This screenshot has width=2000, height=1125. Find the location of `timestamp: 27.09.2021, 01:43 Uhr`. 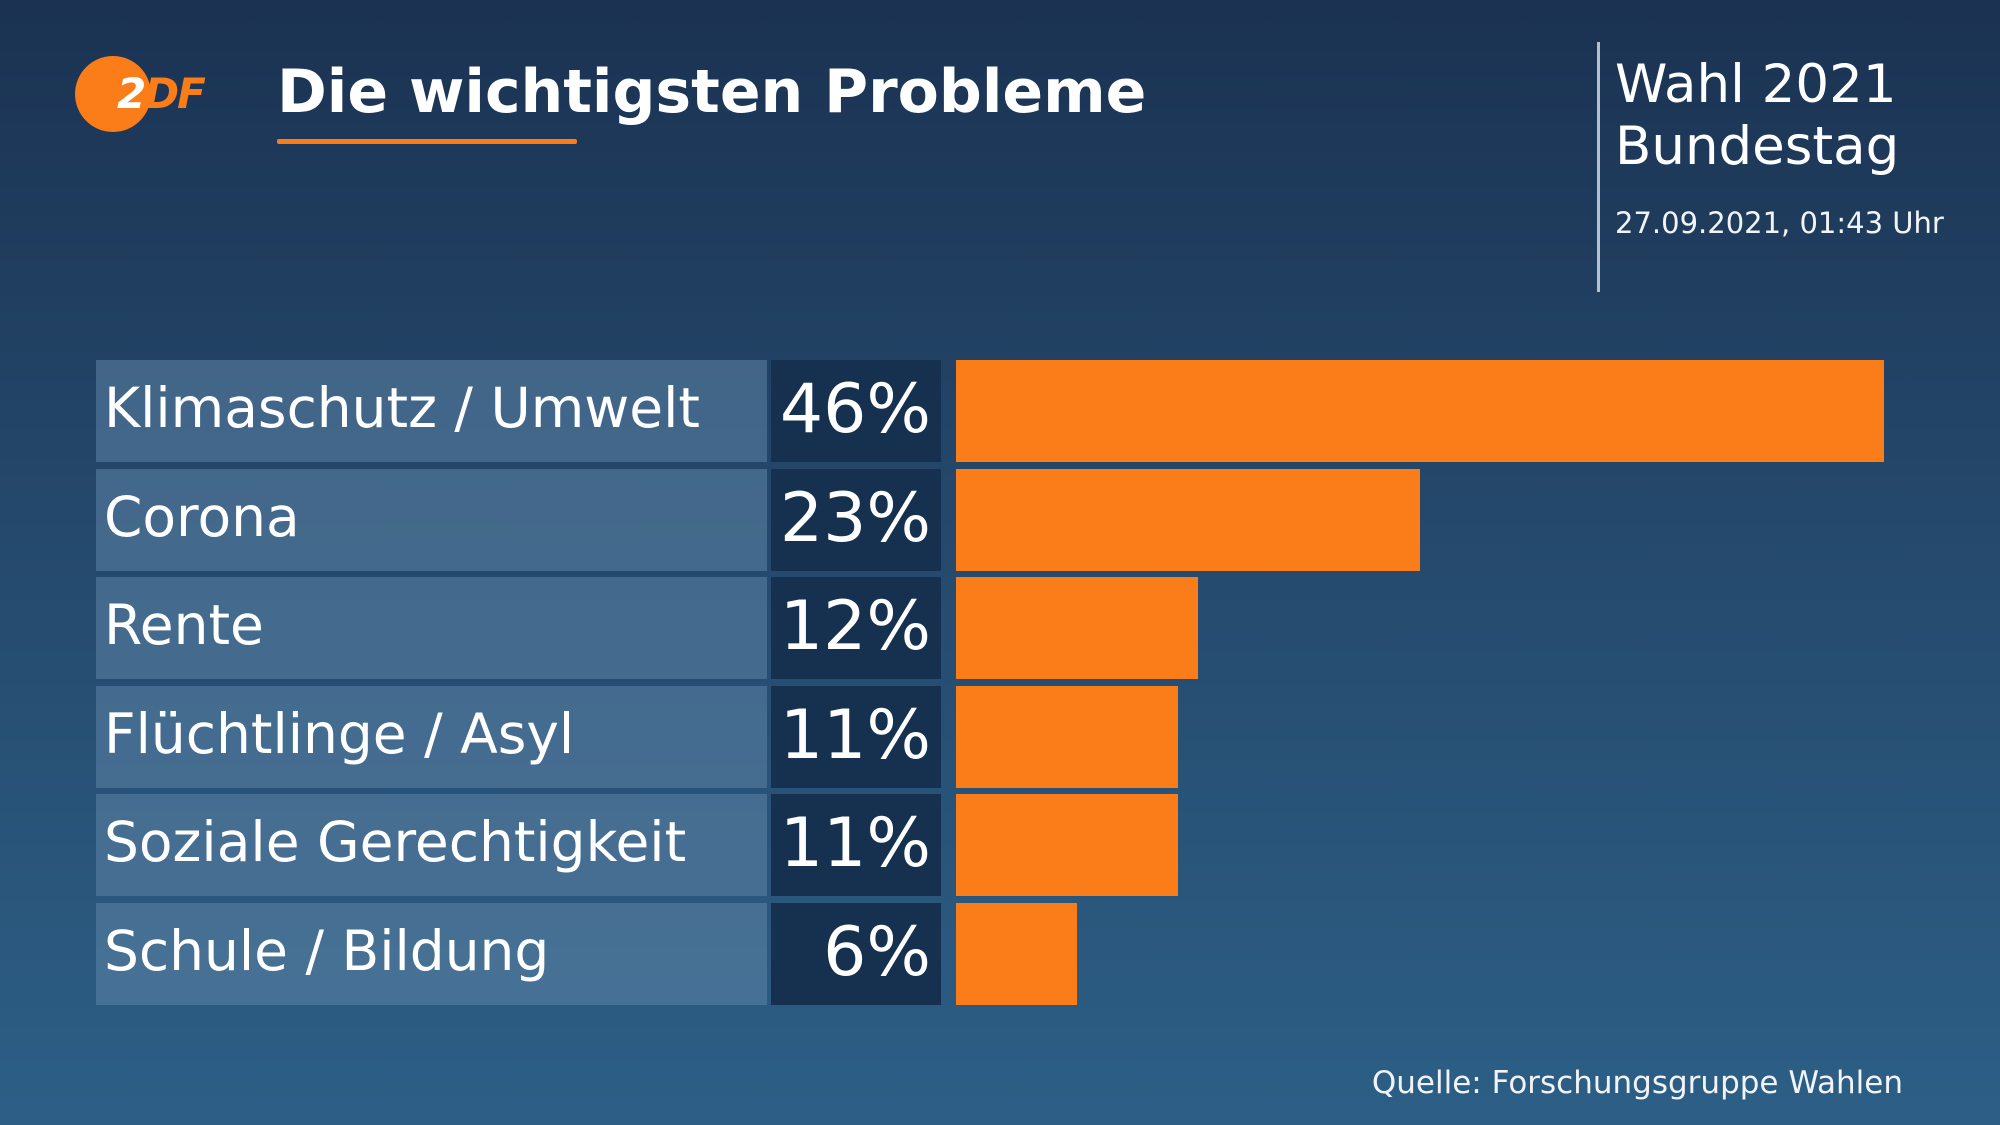

timestamp: 27.09.2021, 01:43 Uhr is located at coordinates (1779, 223).